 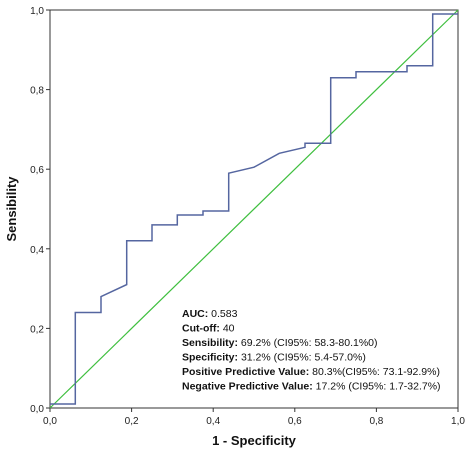 I want to click on annotation-line: Specificity: 31.2% (CI95%: 5.4-57.0%), so click(x=274, y=358).